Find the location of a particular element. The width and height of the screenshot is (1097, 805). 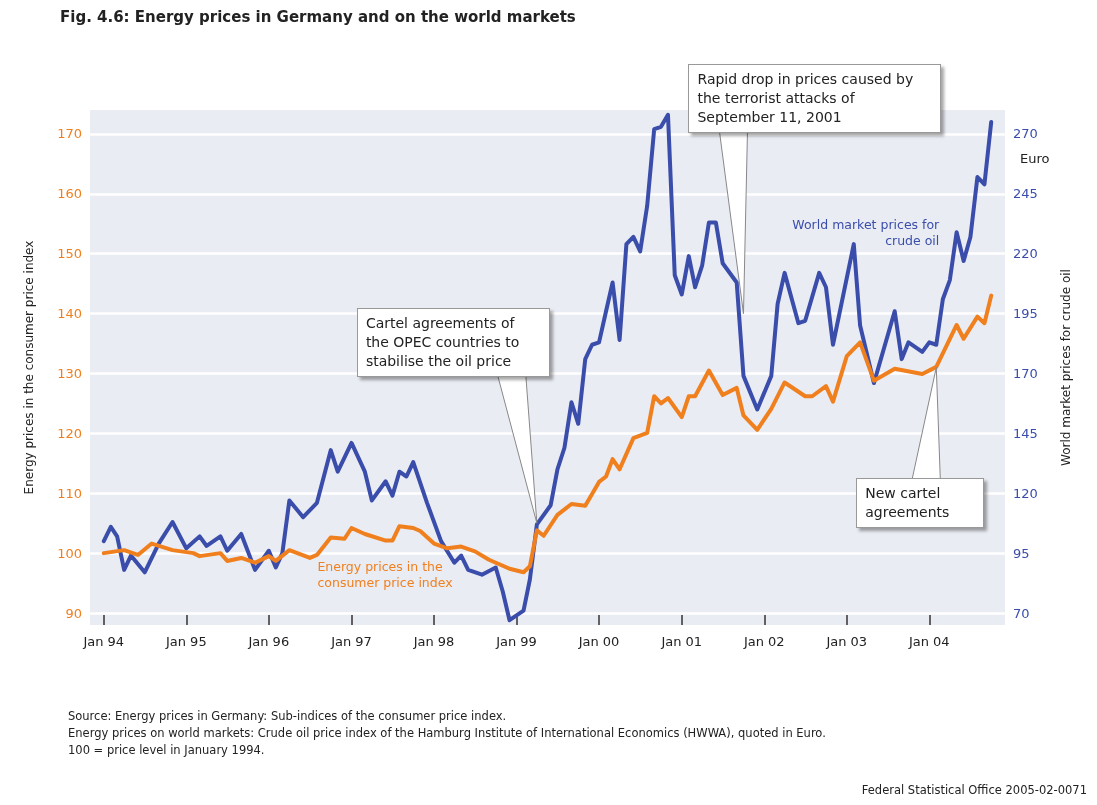

y2-tick-label: 95 is located at coordinates (1021, 553).